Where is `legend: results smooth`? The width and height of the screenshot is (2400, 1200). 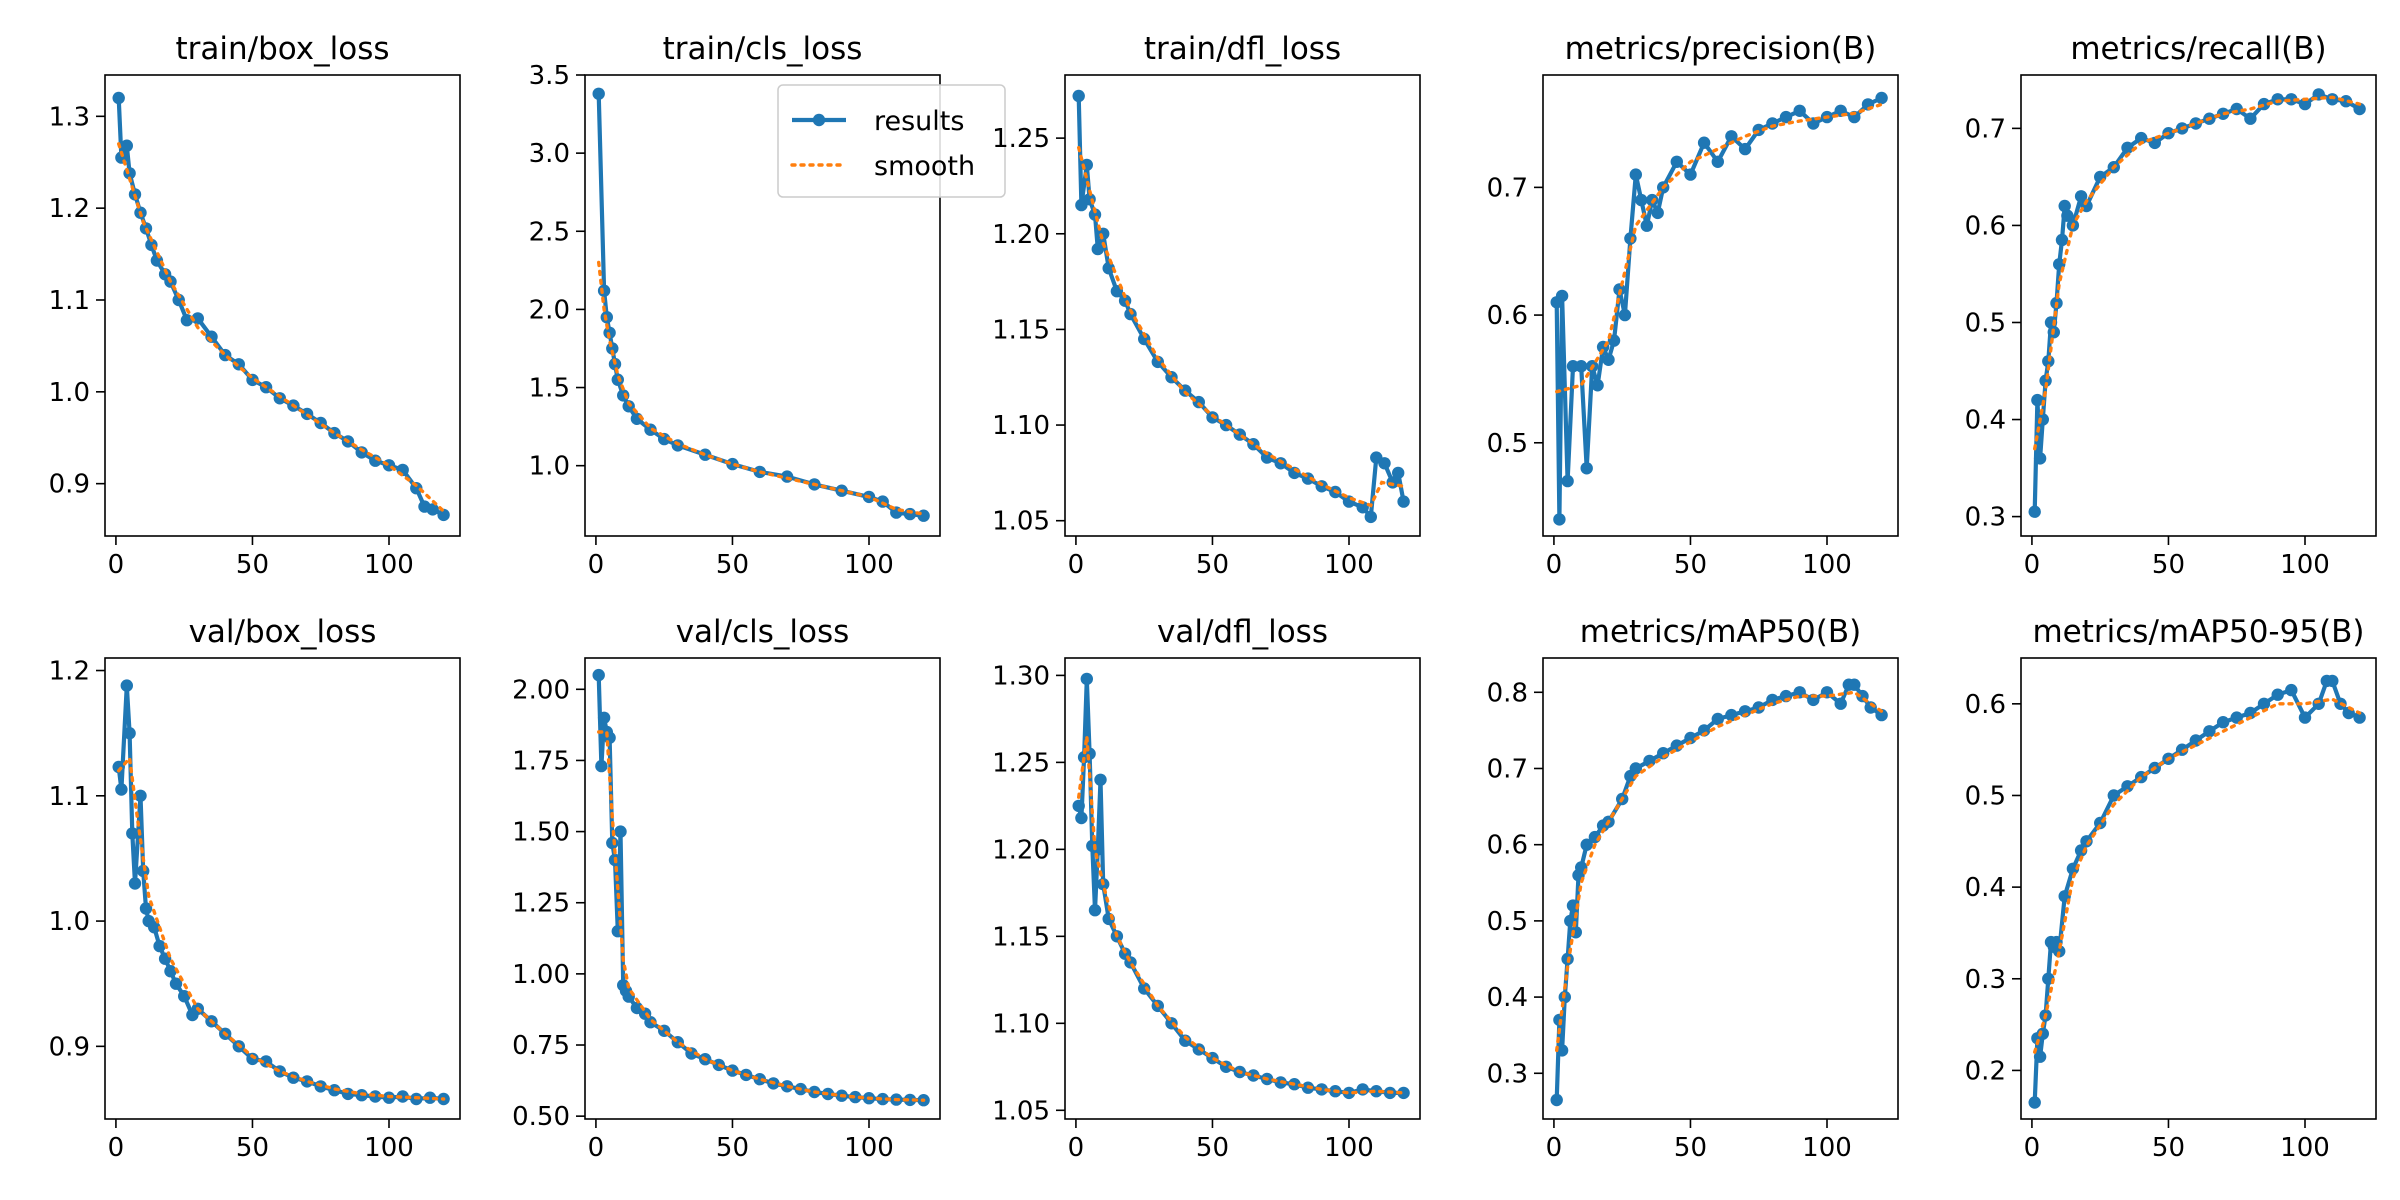
legend: results smooth is located at coordinates (891, 141).